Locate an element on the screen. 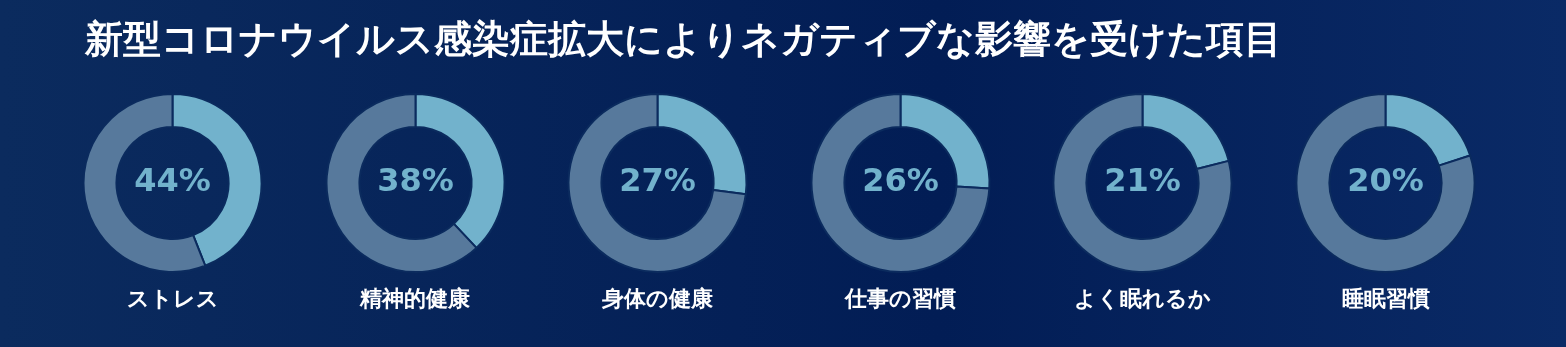  text: 身体の健康 is located at coordinates (658, 299).